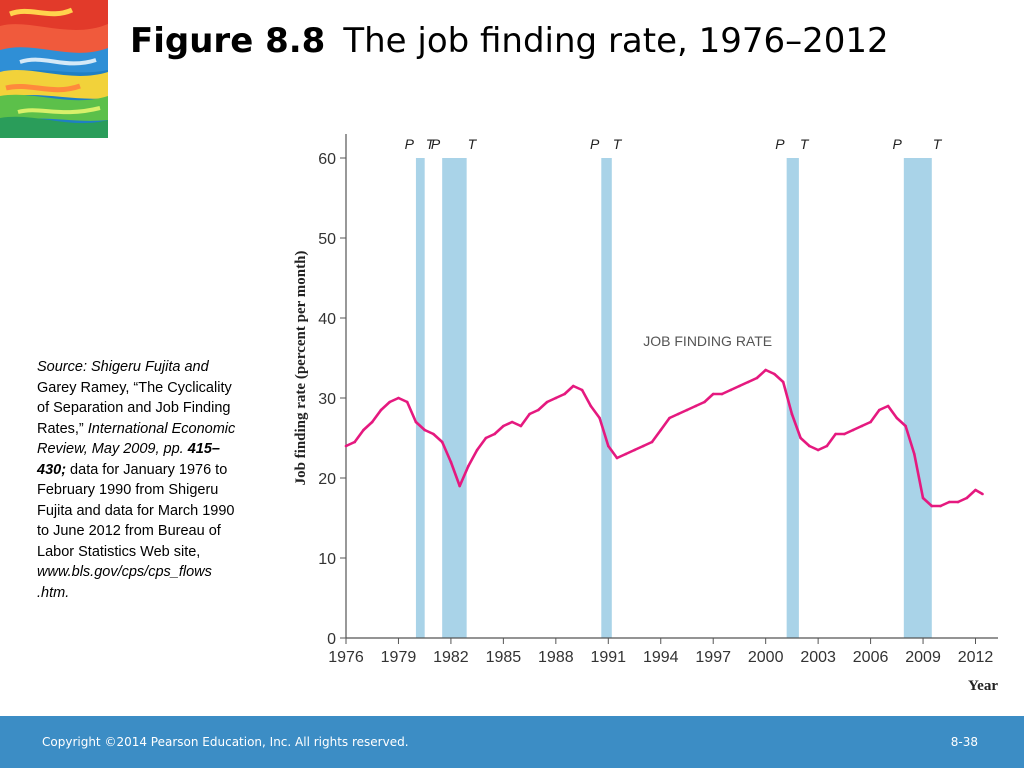  What do you see at coordinates (871, 657) in the screenshot?
I see `x-tick-label: 2006` at bounding box center [871, 657].